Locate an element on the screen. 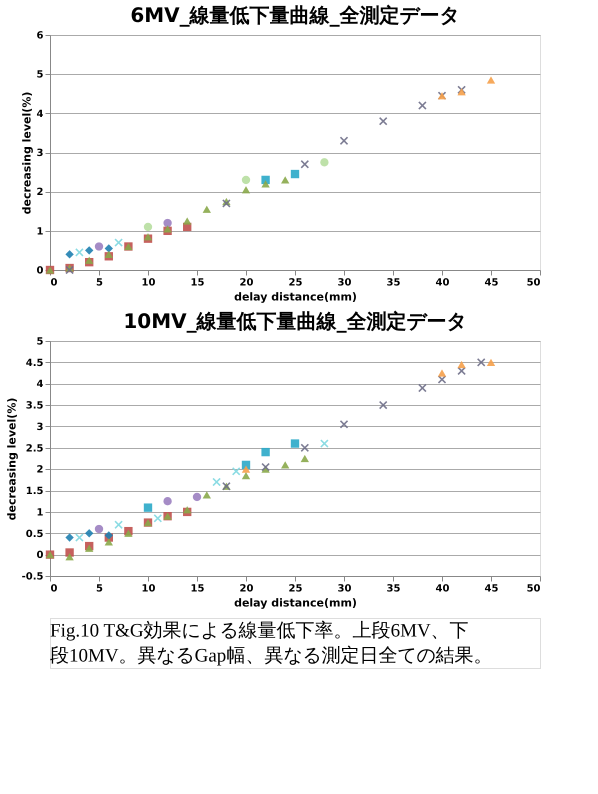 This screenshot has width=598, height=794. chart-title: 10MV_線量低下量曲線_全測定データ is located at coordinates (295, 321).